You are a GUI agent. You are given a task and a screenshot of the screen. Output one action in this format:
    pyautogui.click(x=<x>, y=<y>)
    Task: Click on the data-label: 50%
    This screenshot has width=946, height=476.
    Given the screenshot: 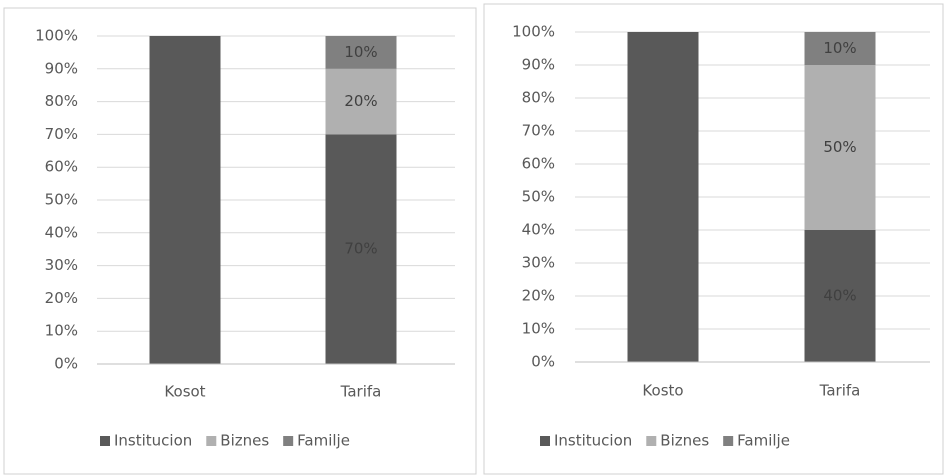 What is the action you would take?
    pyautogui.click(x=839, y=147)
    